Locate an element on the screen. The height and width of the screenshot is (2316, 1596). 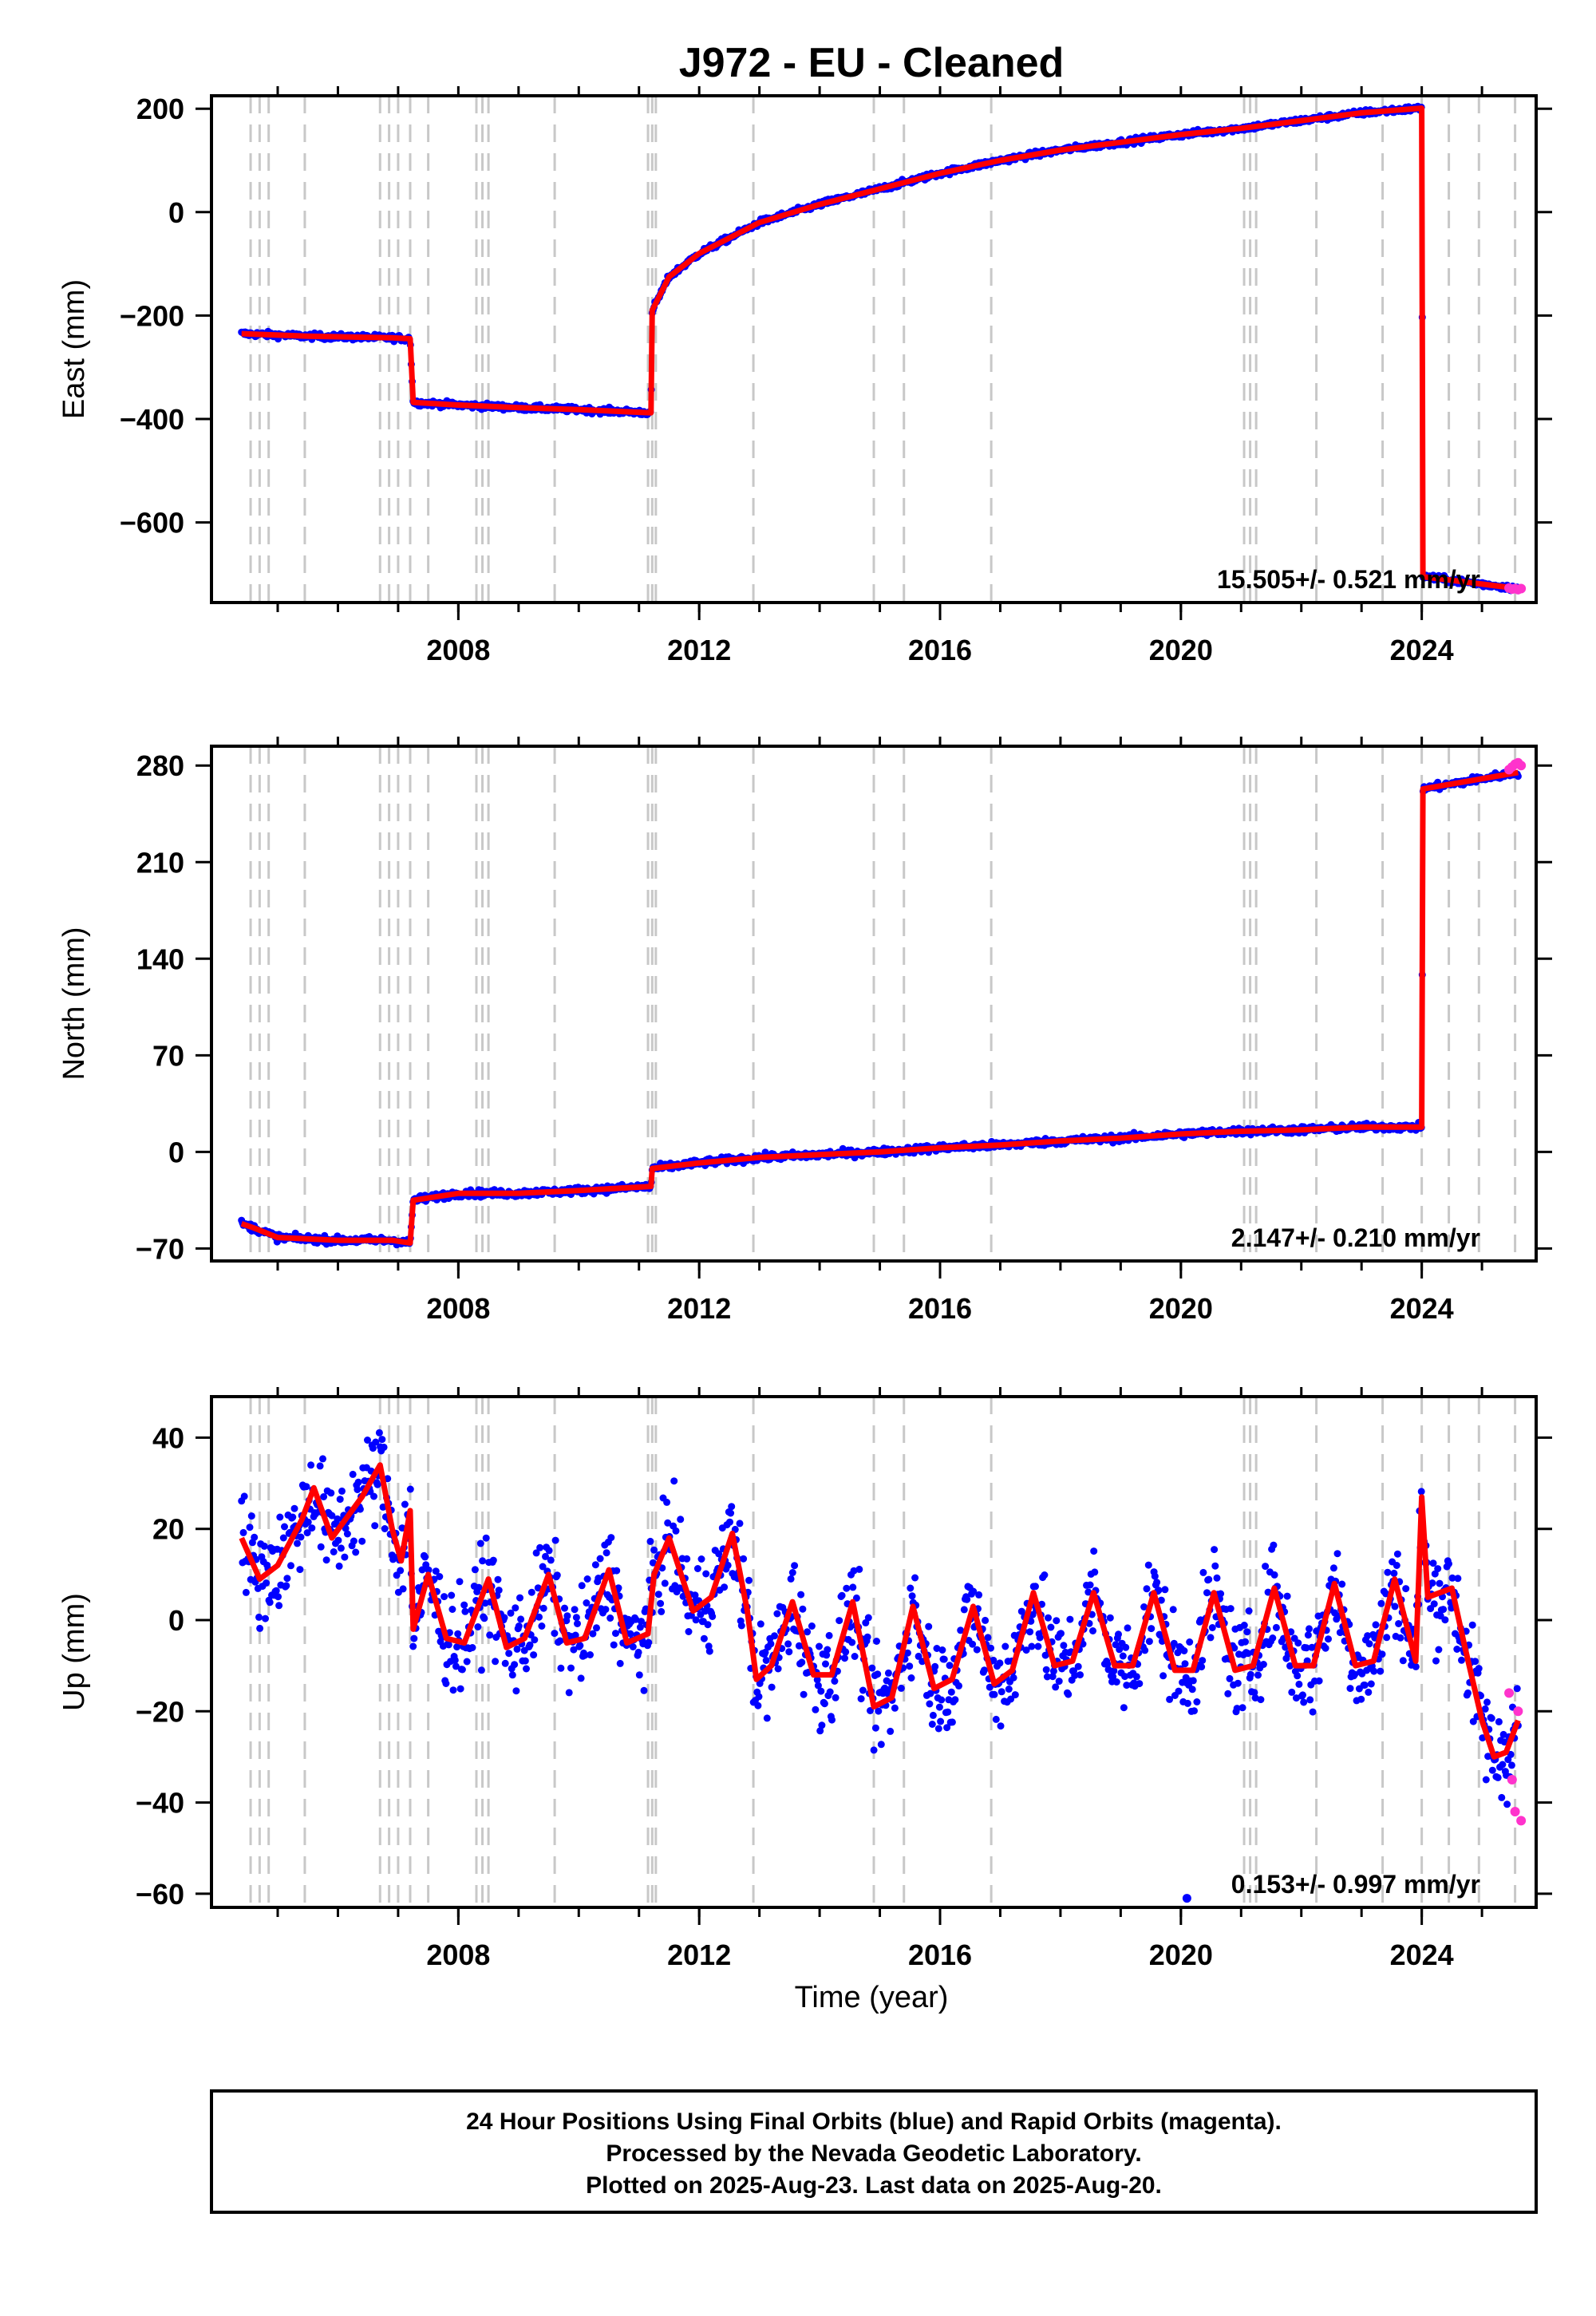
x-tick-label: 2016 is located at coordinates (940, 1308).